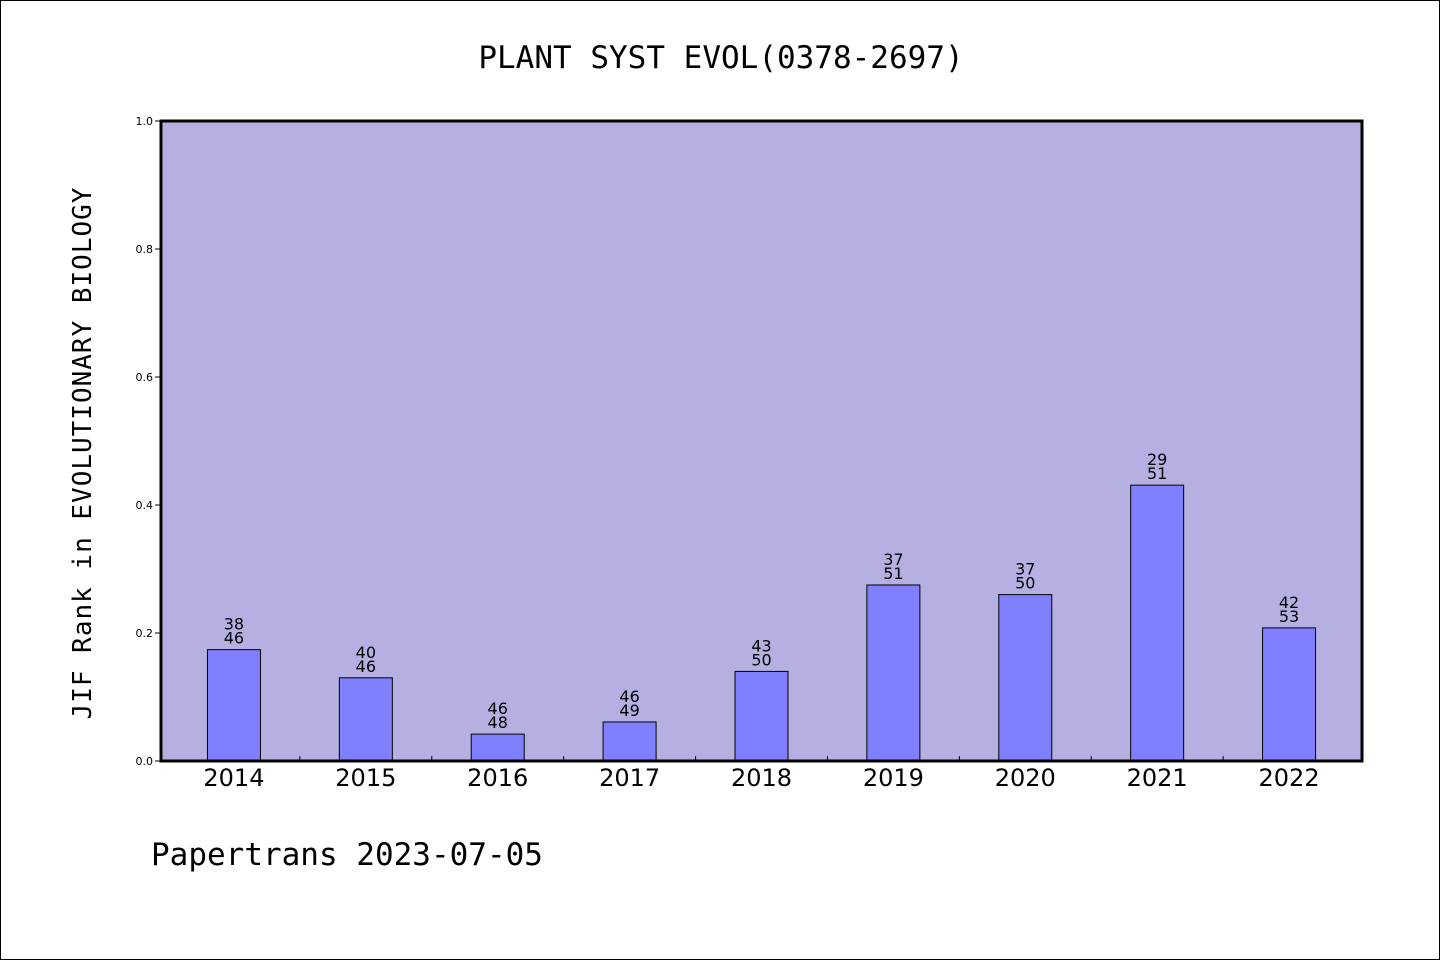 The width and height of the screenshot is (1440, 961). I want to click on x-tick-label: 2022, so click(1289, 778).